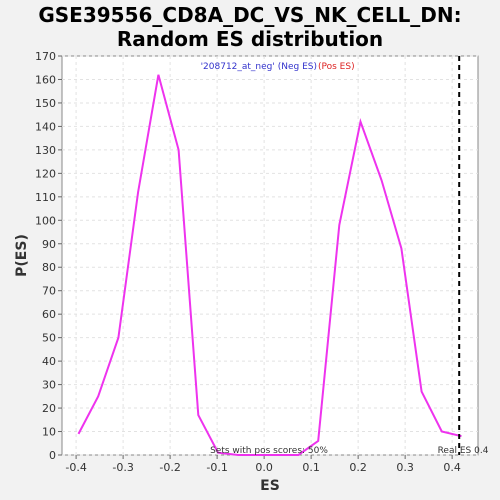 The image size is (500, 500). What do you see at coordinates (122, 467) in the screenshot?
I see `x-tick-label: -0.3` at bounding box center [122, 467].